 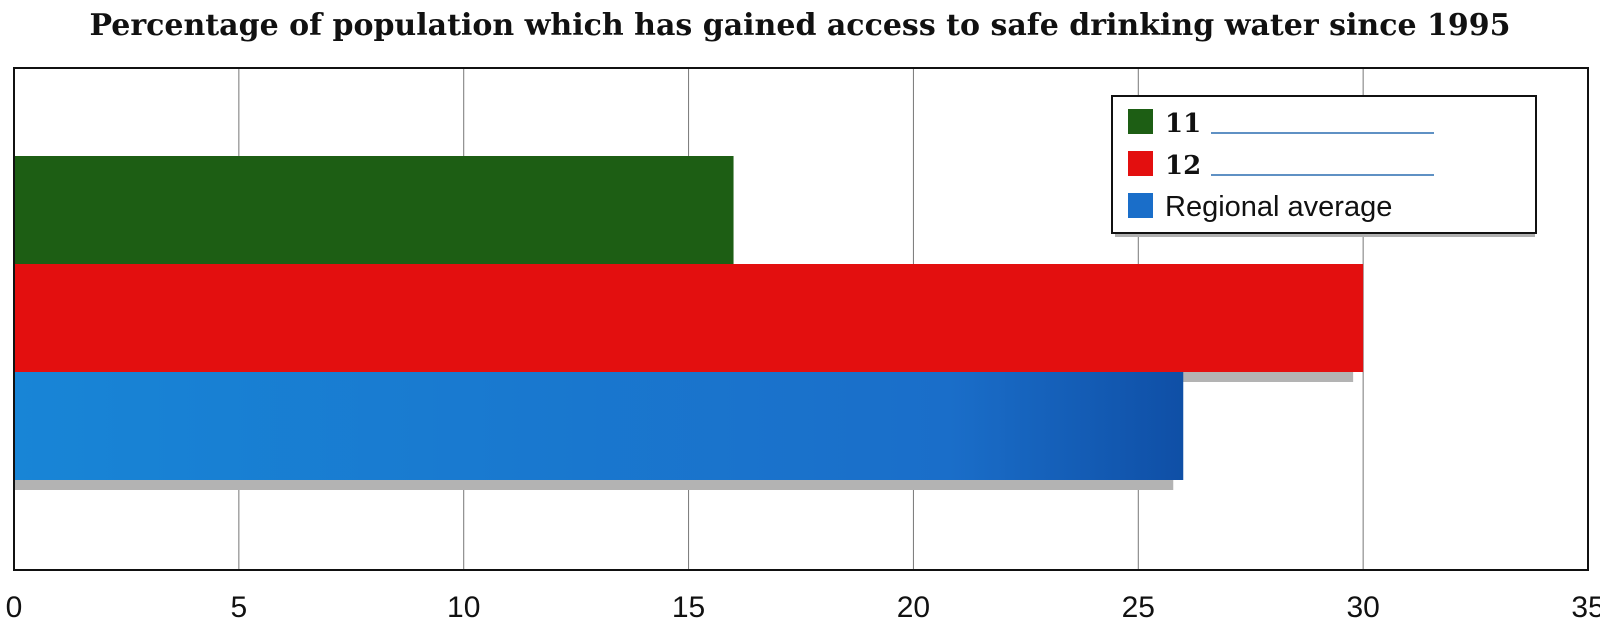 I want to click on x-tick-label: 35, so click(x=1585, y=607).